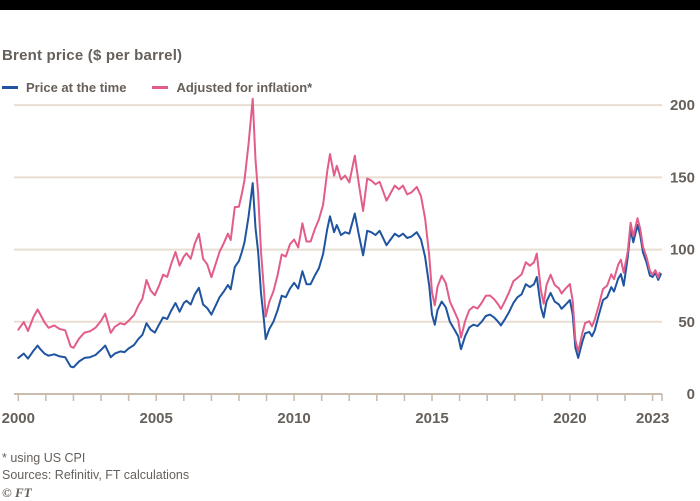  What do you see at coordinates (44, 458) in the screenshot?
I see `footnote-cpi: * using US CPI` at bounding box center [44, 458].